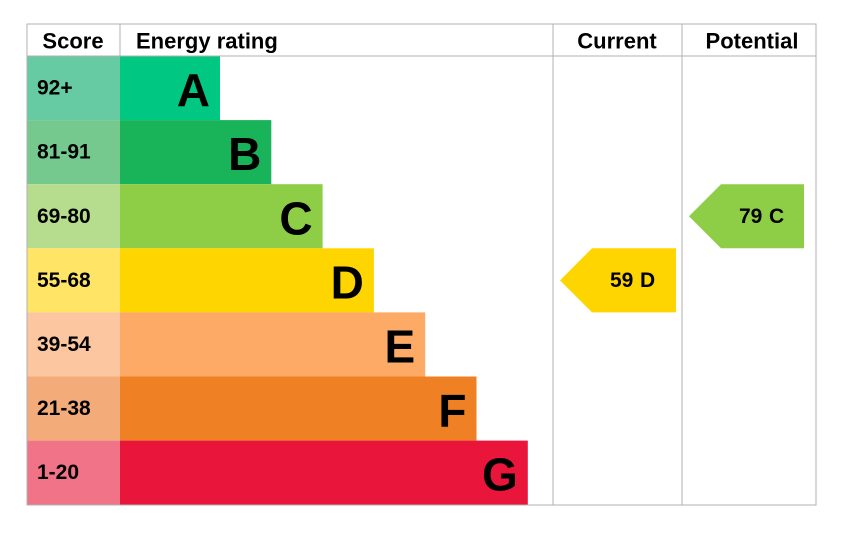 This screenshot has width=858, height=543. Describe the element at coordinates (621, 280) in the screenshot. I see `current-value: 59` at that location.